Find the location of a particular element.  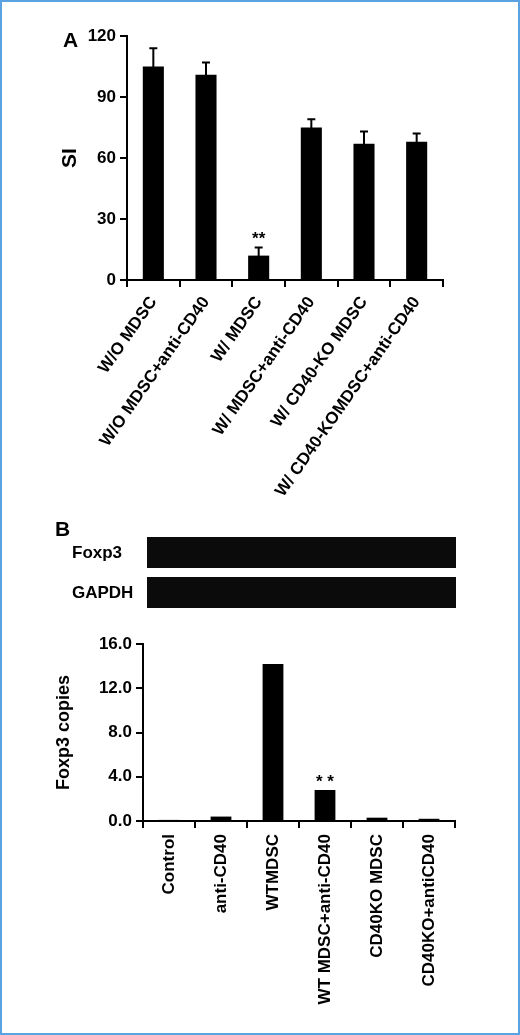

x-tick-label: CD40KO+antiCD40 is located at coordinates (428, 910).